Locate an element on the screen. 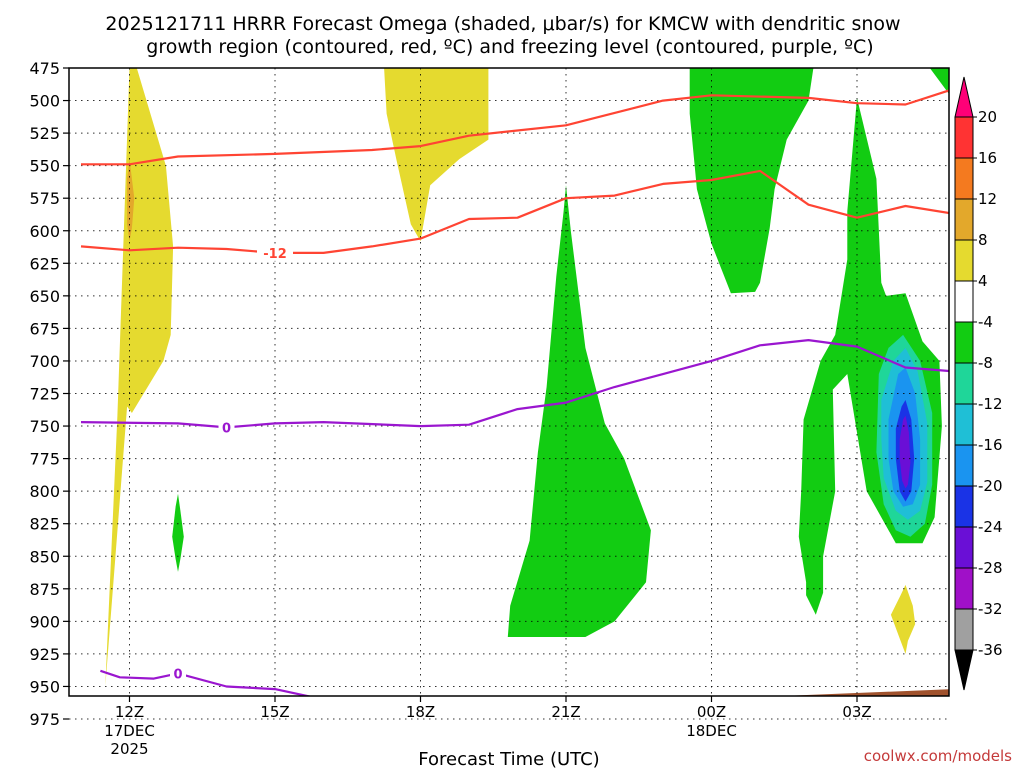  contour-label-3: 0 is located at coordinates (177, 674).